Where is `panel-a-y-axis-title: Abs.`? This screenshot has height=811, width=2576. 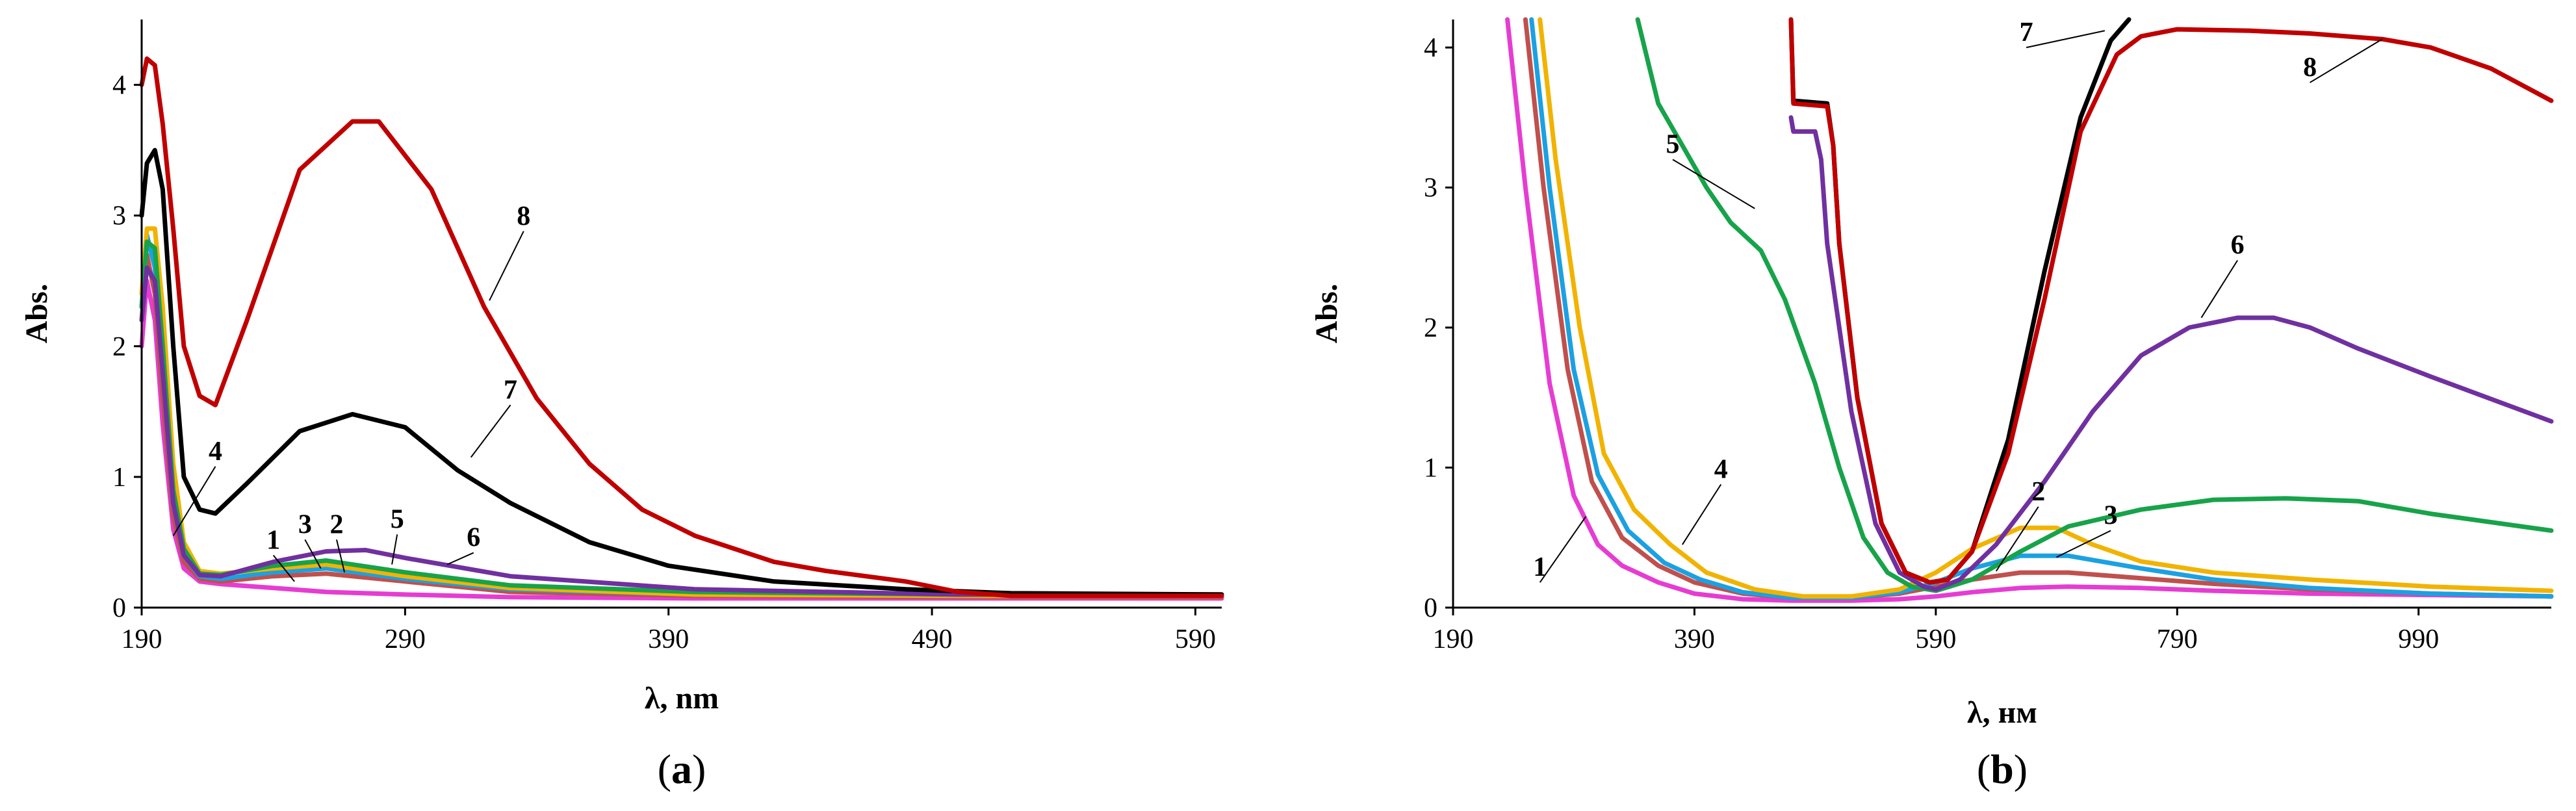 panel-a-y-axis-title: Abs. is located at coordinates (36, 313).